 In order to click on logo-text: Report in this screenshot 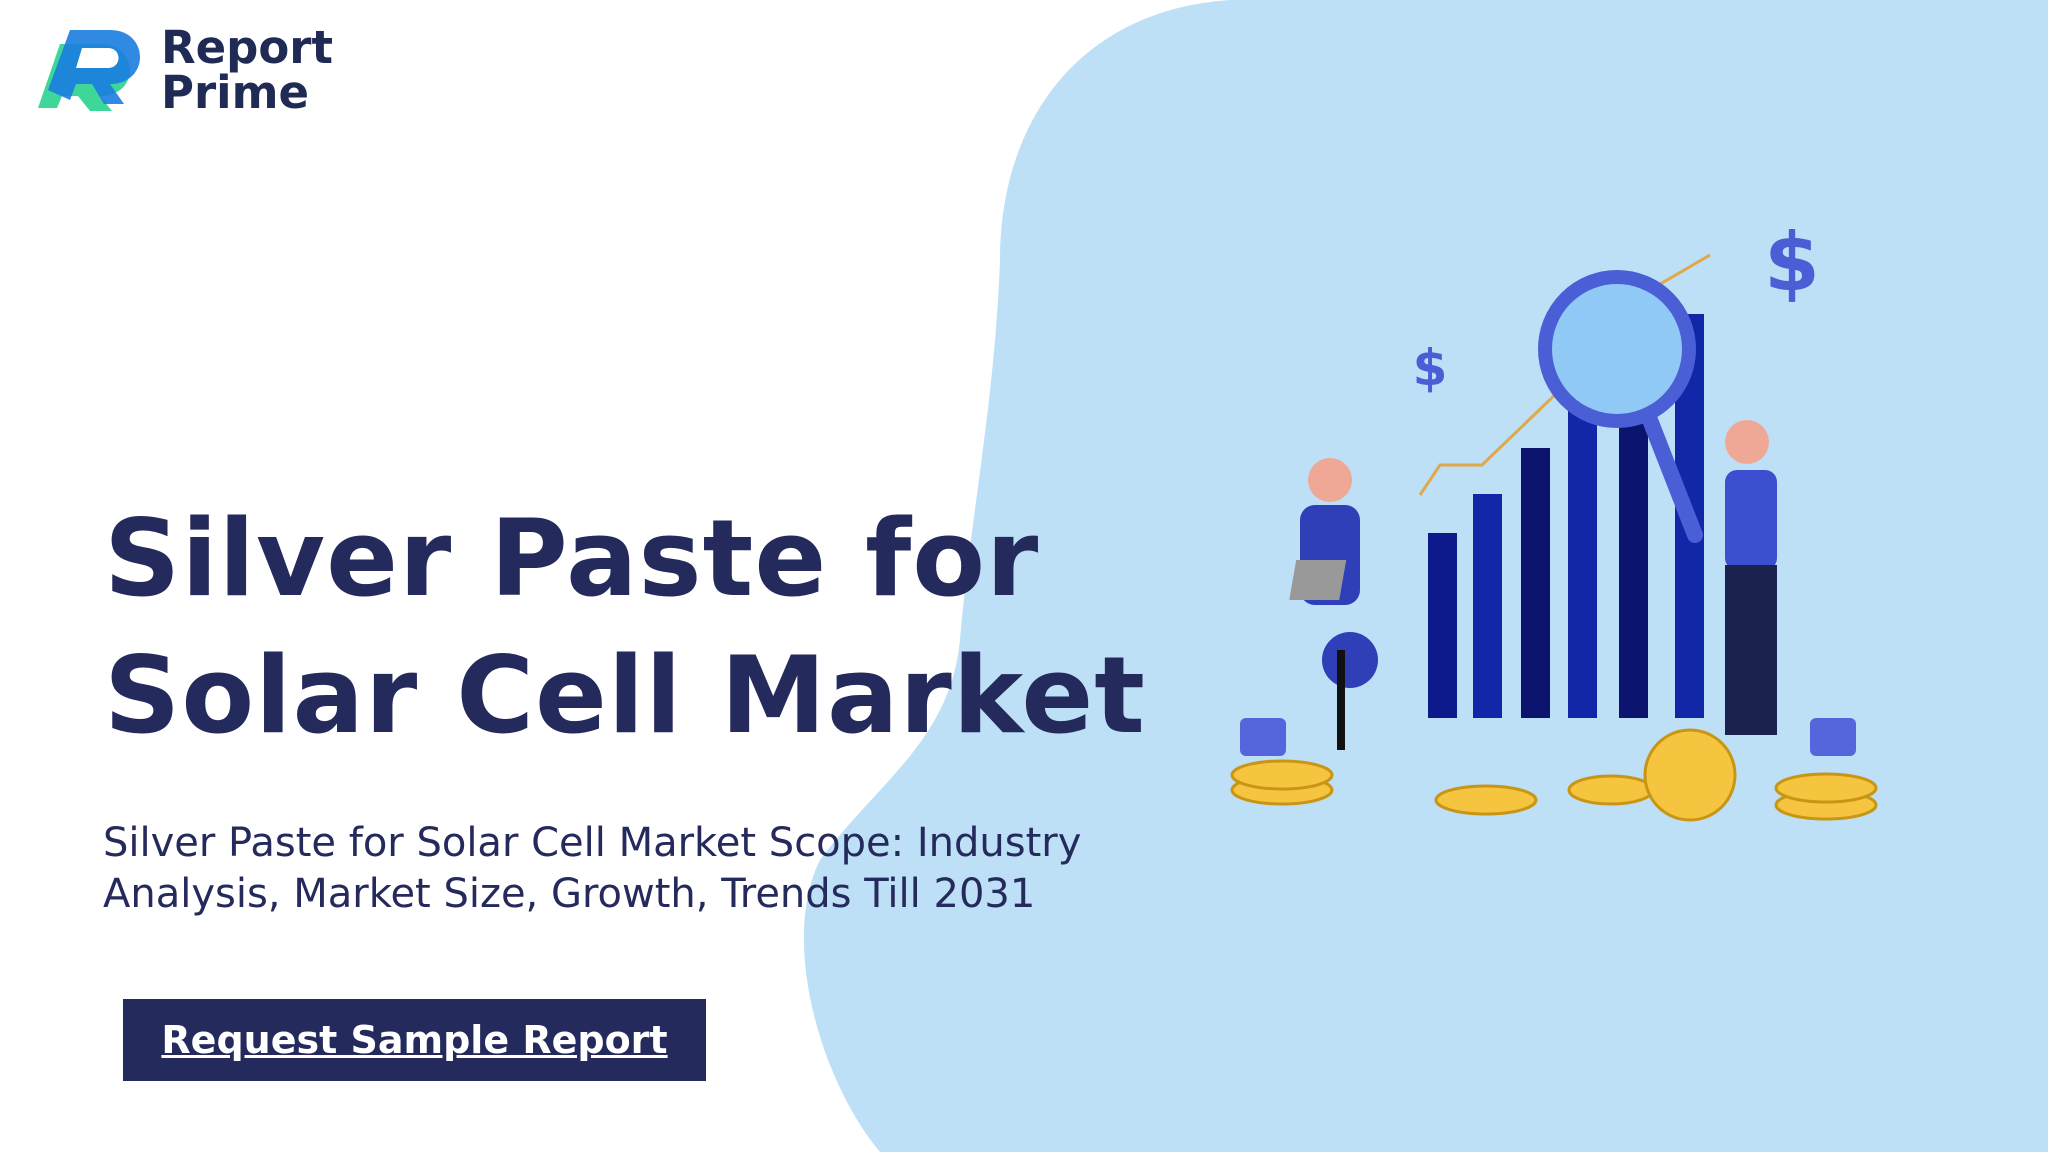, I will do `click(247, 47)`.